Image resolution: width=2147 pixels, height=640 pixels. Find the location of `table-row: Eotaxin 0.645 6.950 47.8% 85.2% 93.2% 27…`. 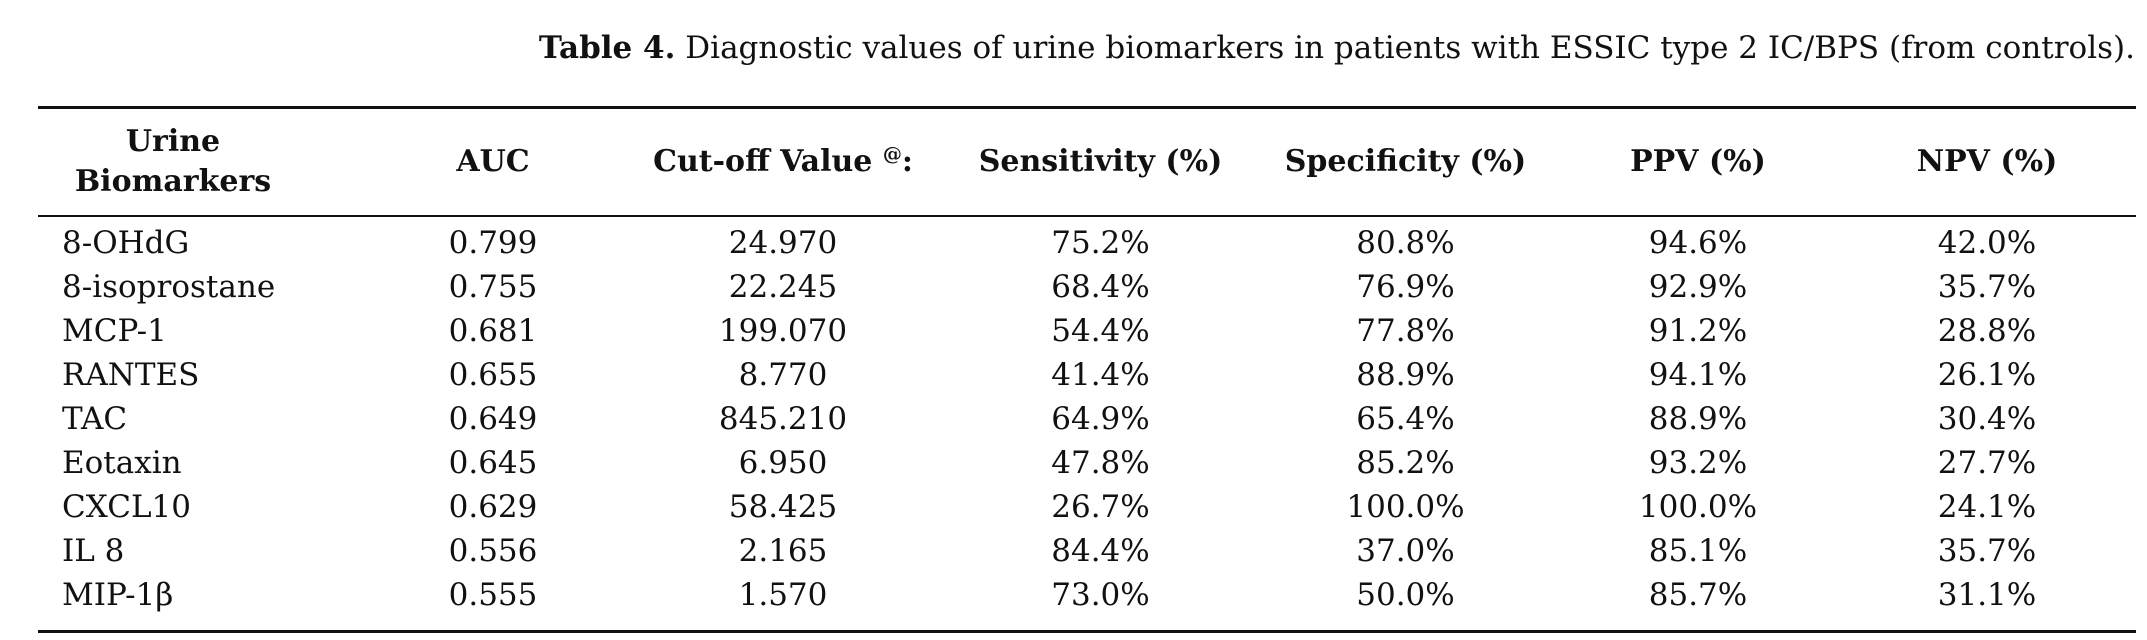

table-row: Eotaxin 0.645 6.950 47.8% 85.2% 93.2% 27… is located at coordinates (1087, 463).